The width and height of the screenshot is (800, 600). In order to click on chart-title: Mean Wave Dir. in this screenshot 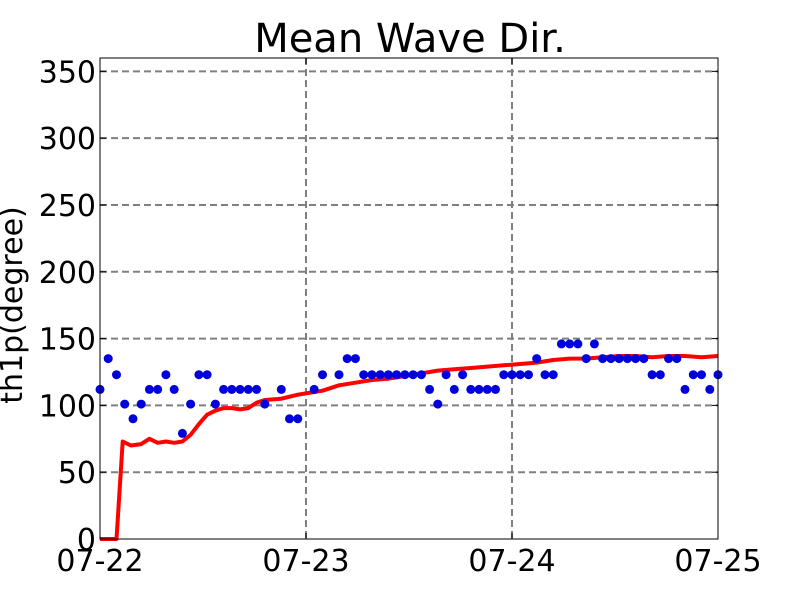, I will do `click(410, 39)`.